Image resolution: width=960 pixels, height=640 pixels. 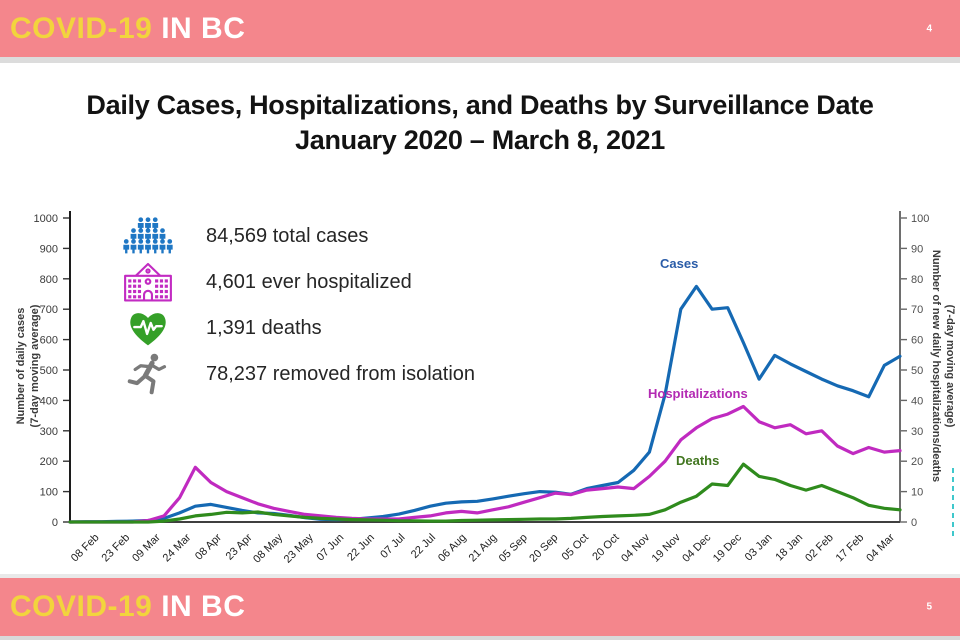 I want to click on x-tick-label: 18 Jan, so click(x=789, y=548).